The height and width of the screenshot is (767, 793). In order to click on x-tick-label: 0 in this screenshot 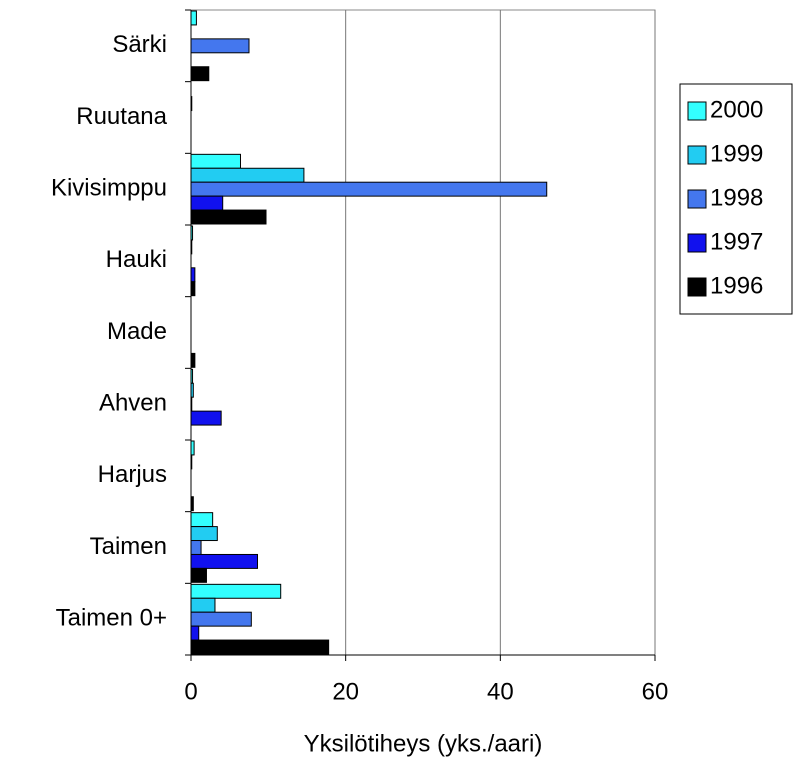, I will do `click(190, 691)`.